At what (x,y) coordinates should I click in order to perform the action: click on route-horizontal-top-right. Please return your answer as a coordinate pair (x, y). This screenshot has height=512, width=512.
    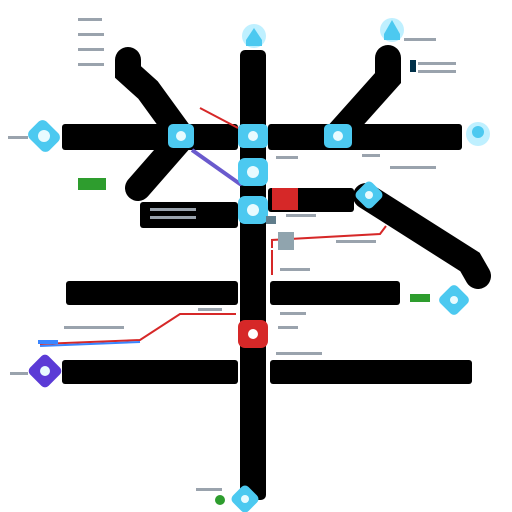
    Looking at the image, I should click on (365, 137).